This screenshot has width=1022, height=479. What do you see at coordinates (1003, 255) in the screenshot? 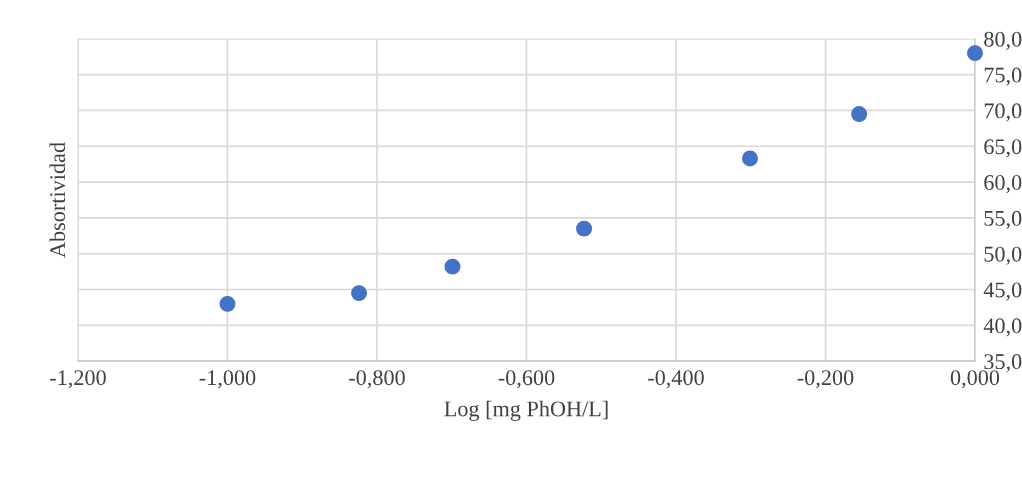
I see `y-tick-label: 50,0` at bounding box center [1003, 255].